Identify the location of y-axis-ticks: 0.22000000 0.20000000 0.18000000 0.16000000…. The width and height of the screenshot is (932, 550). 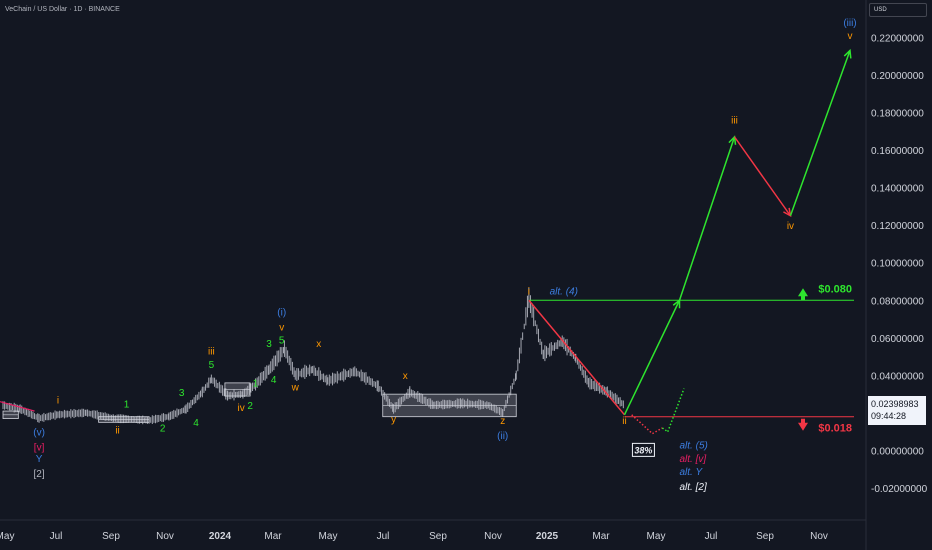
(899, 264).